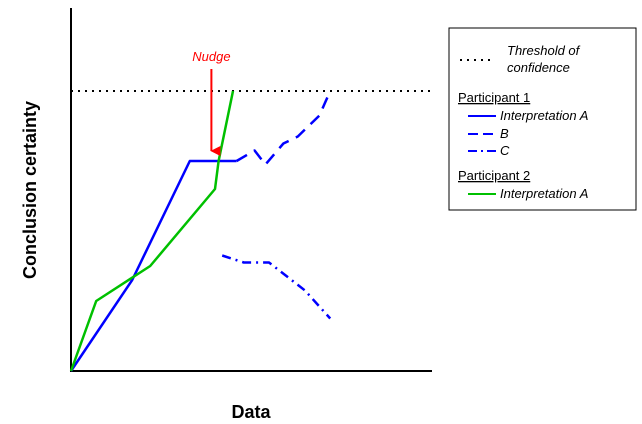 The width and height of the screenshot is (642, 424). I want to click on legend-threshold-line1: Threshold of, so click(544, 50).